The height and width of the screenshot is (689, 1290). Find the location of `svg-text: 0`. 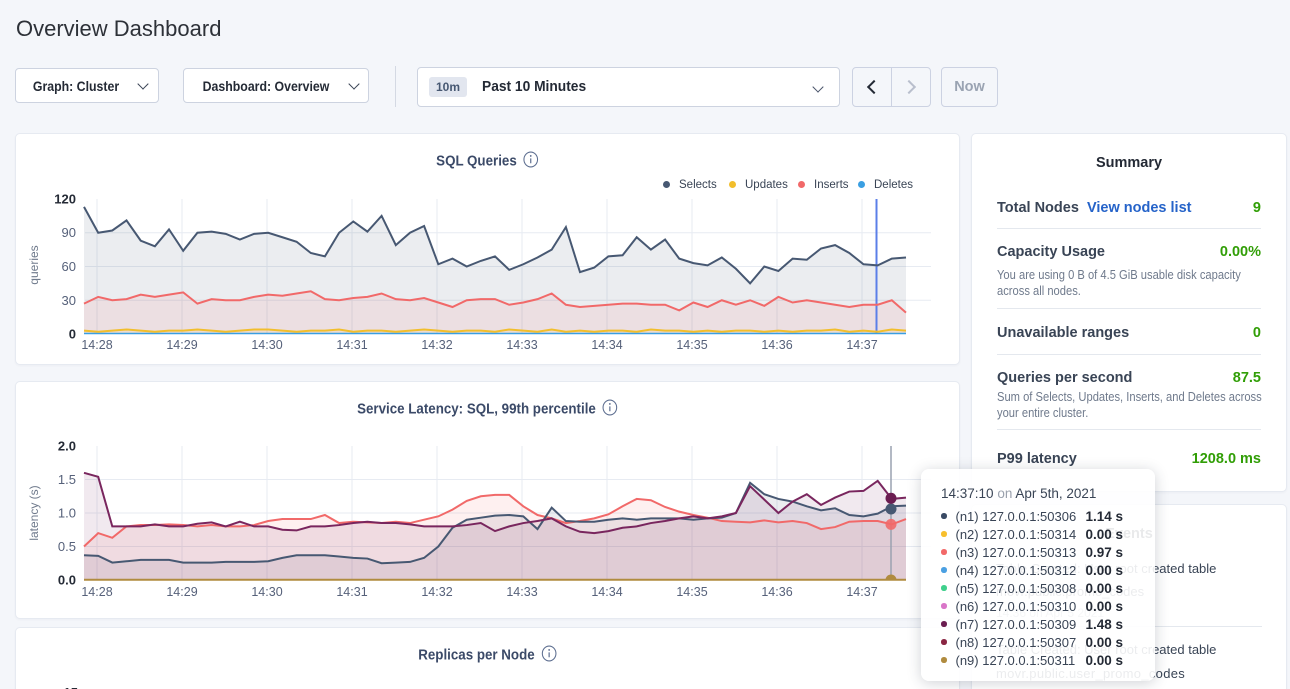

svg-text: 0 is located at coordinates (72, 334).